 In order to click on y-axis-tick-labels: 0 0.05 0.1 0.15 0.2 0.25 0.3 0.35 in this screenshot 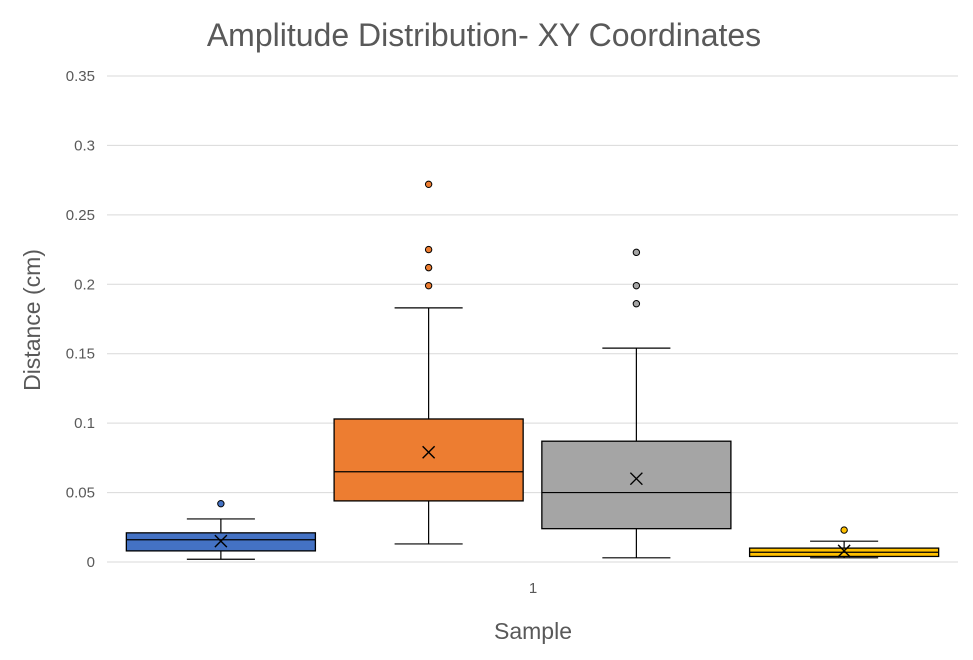, I will do `click(80, 319)`.